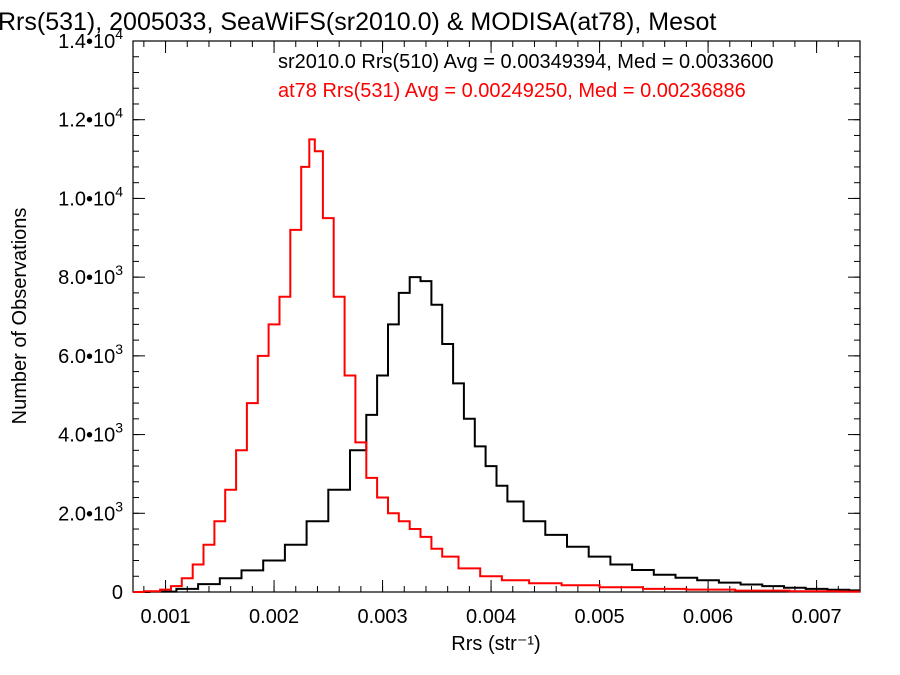  Describe the element at coordinates (90, 433) in the screenshot. I see `y-tick-label: 4.0•103` at that location.